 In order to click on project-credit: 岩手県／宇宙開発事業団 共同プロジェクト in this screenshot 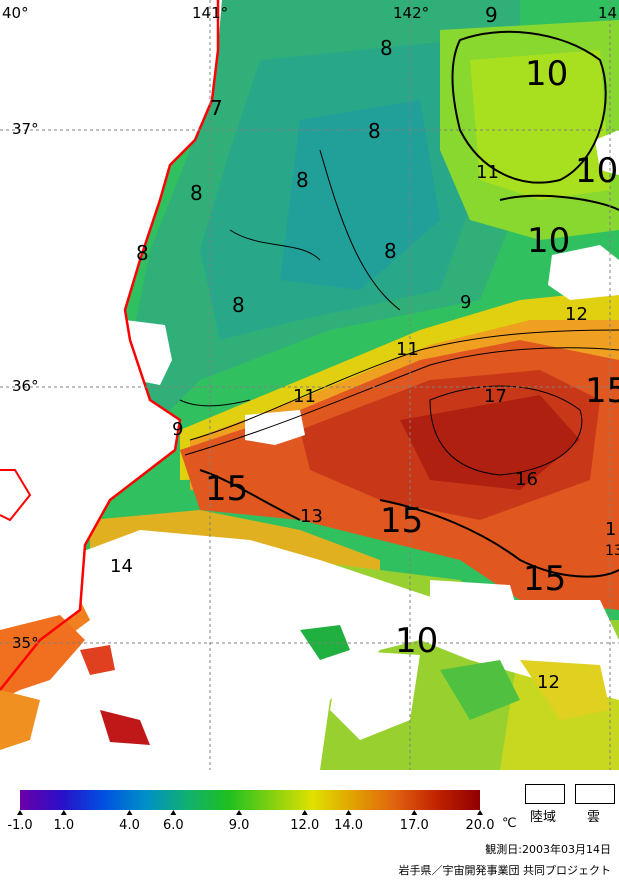, I will do `click(505, 870)`.